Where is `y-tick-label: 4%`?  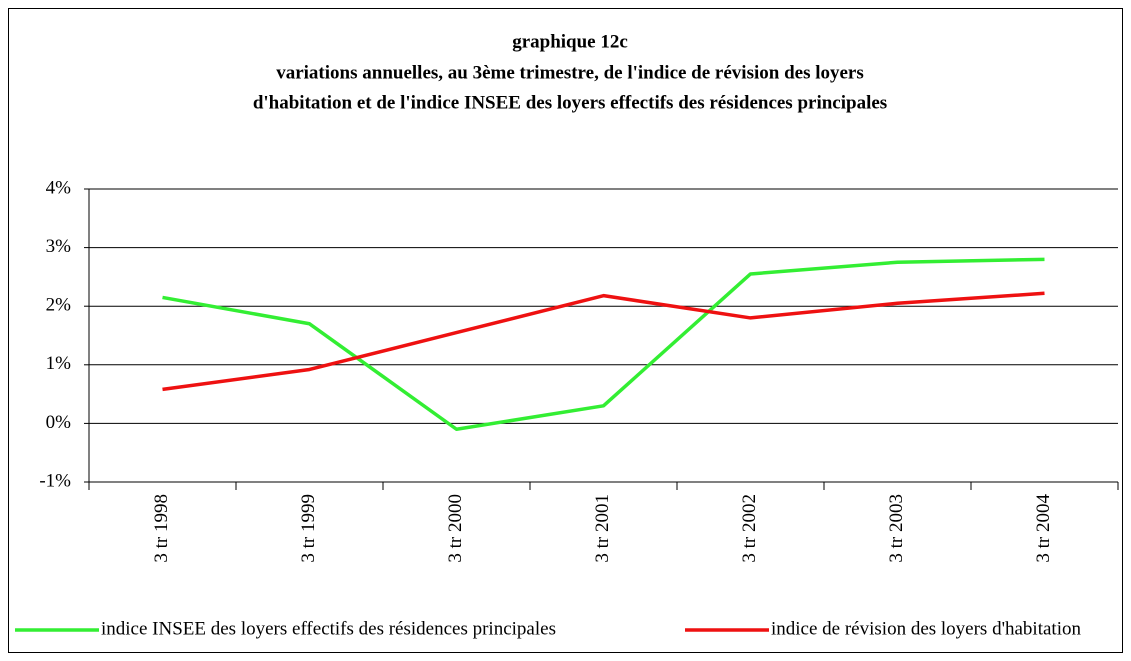
y-tick-label: 4% is located at coordinates (59, 187).